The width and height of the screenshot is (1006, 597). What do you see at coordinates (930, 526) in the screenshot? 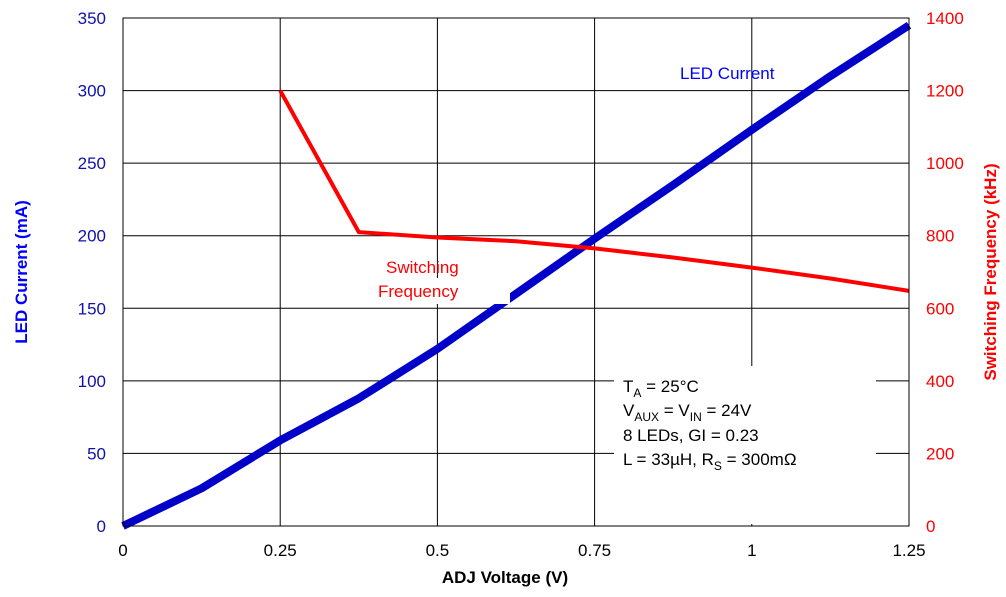
I see `y-right-tick-label: 0` at bounding box center [930, 526].